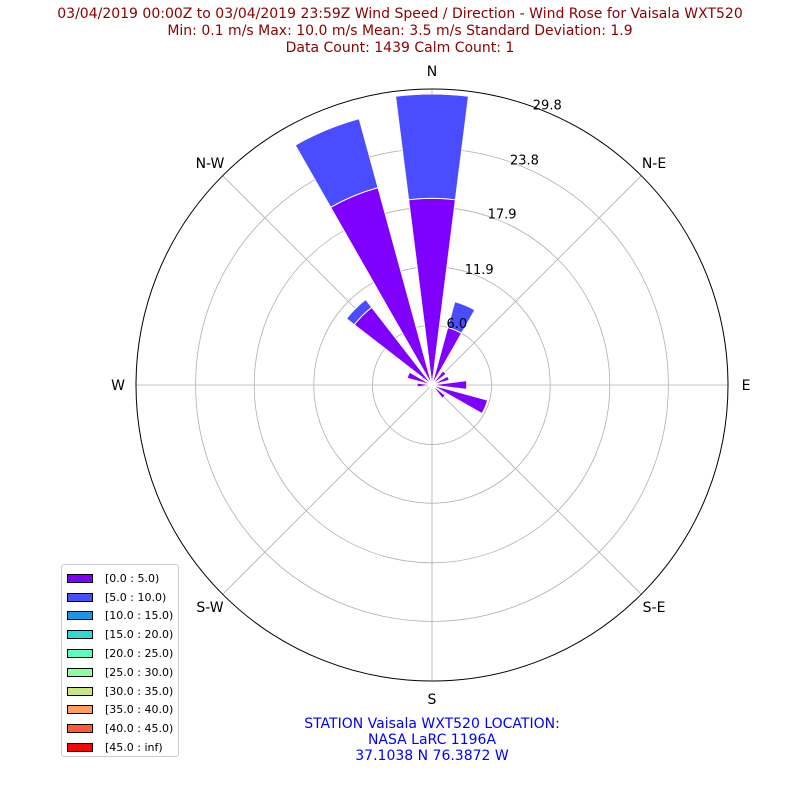  I want to click on direction-label: S-E, so click(654, 608).